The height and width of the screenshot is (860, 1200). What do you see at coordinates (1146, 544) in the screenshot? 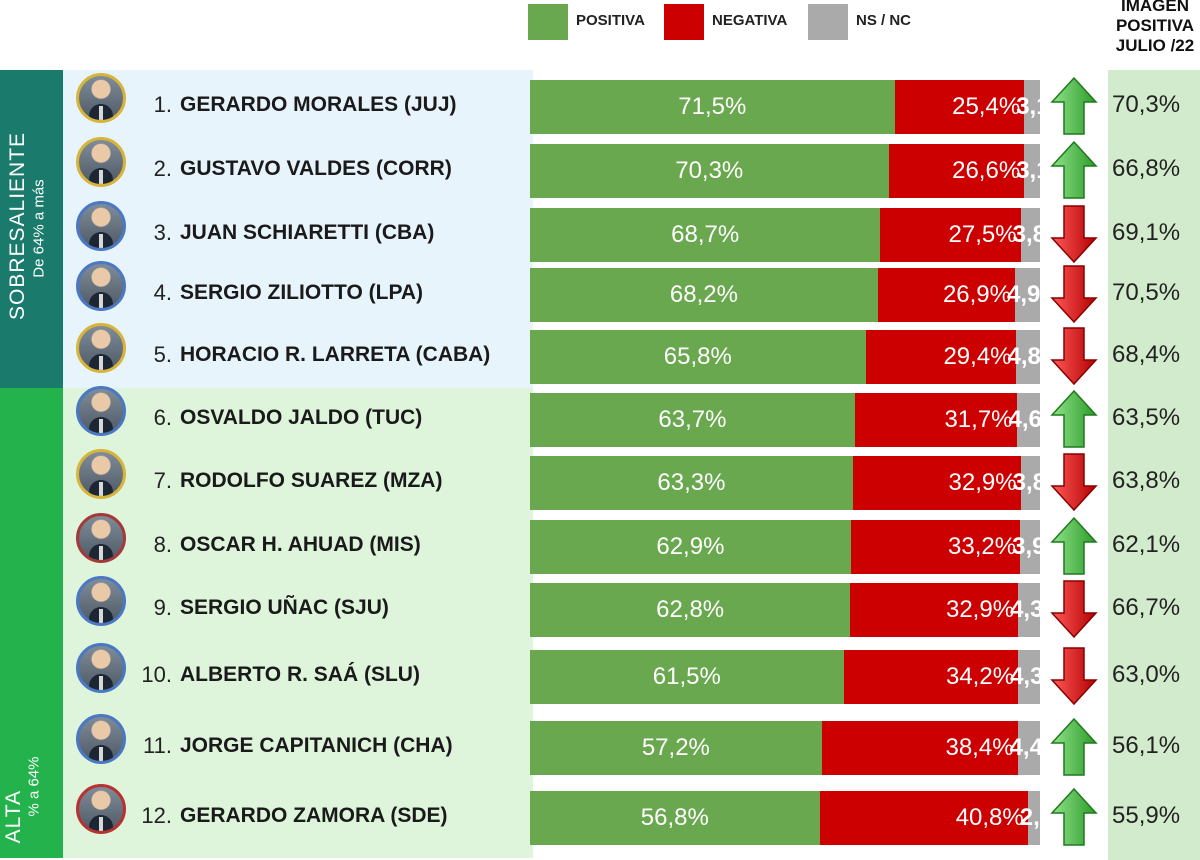
I see `imagen-positiva-julio-value: 62,1%` at bounding box center [1146, 544].